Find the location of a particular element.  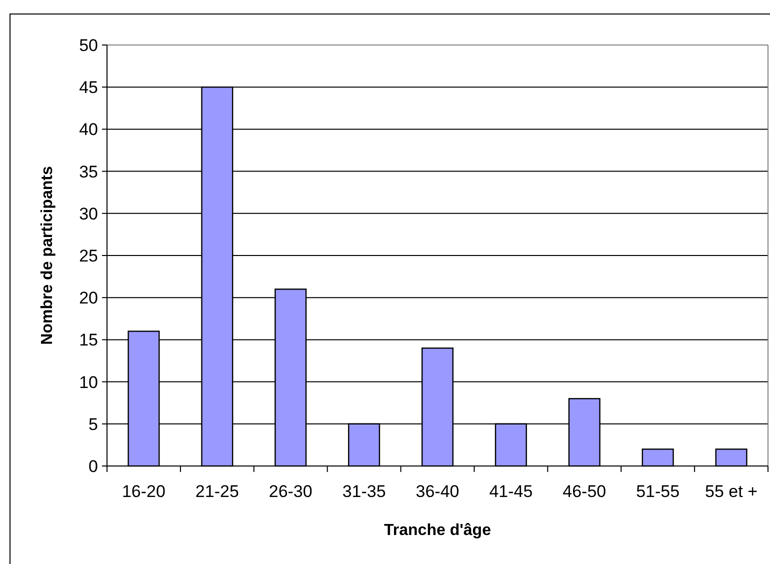

x-tick-label: 16-20 is located at coordinates (144, 491).